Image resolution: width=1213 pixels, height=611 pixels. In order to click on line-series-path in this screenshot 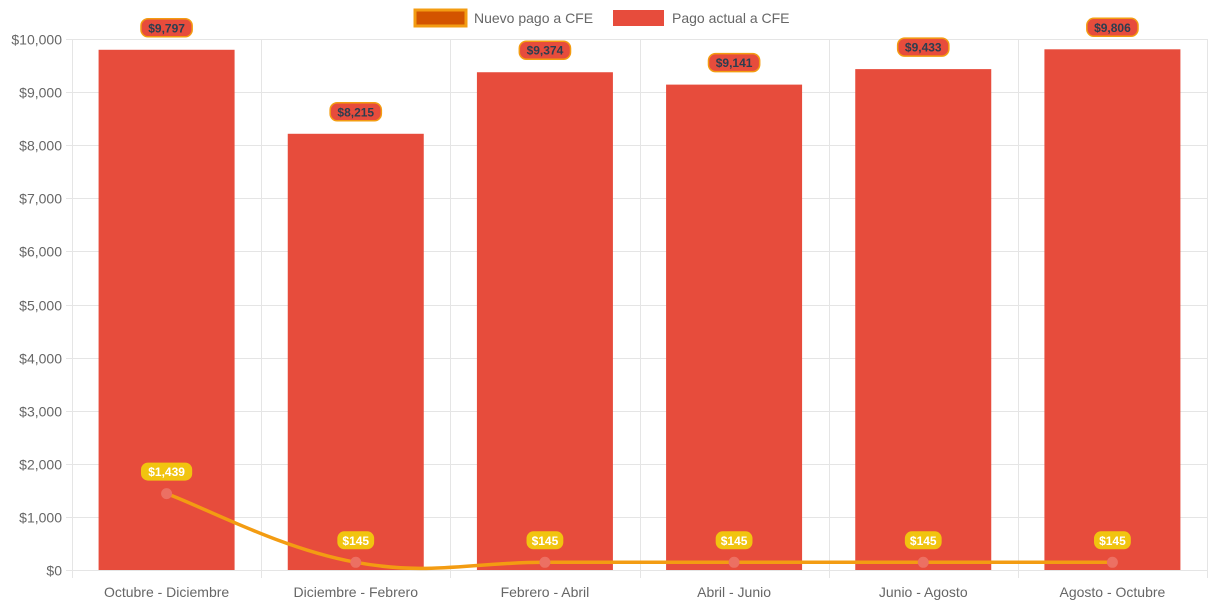, I will do `click(639, 531)`.